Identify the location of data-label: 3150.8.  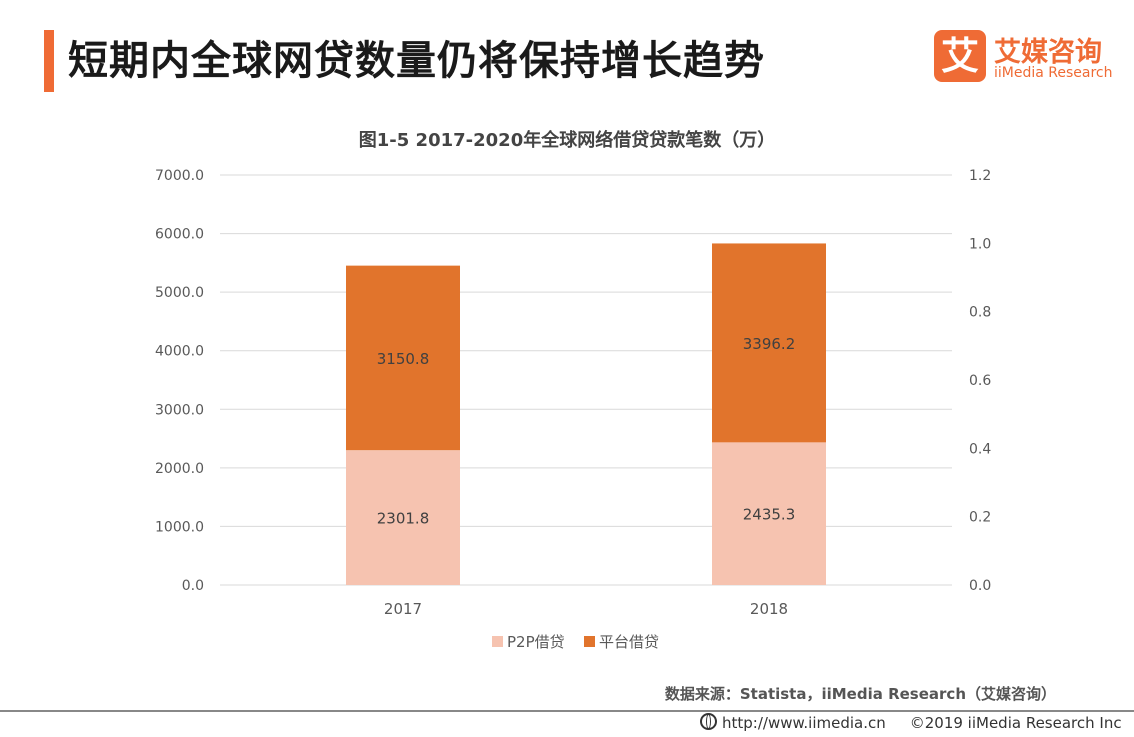
(403, 359).